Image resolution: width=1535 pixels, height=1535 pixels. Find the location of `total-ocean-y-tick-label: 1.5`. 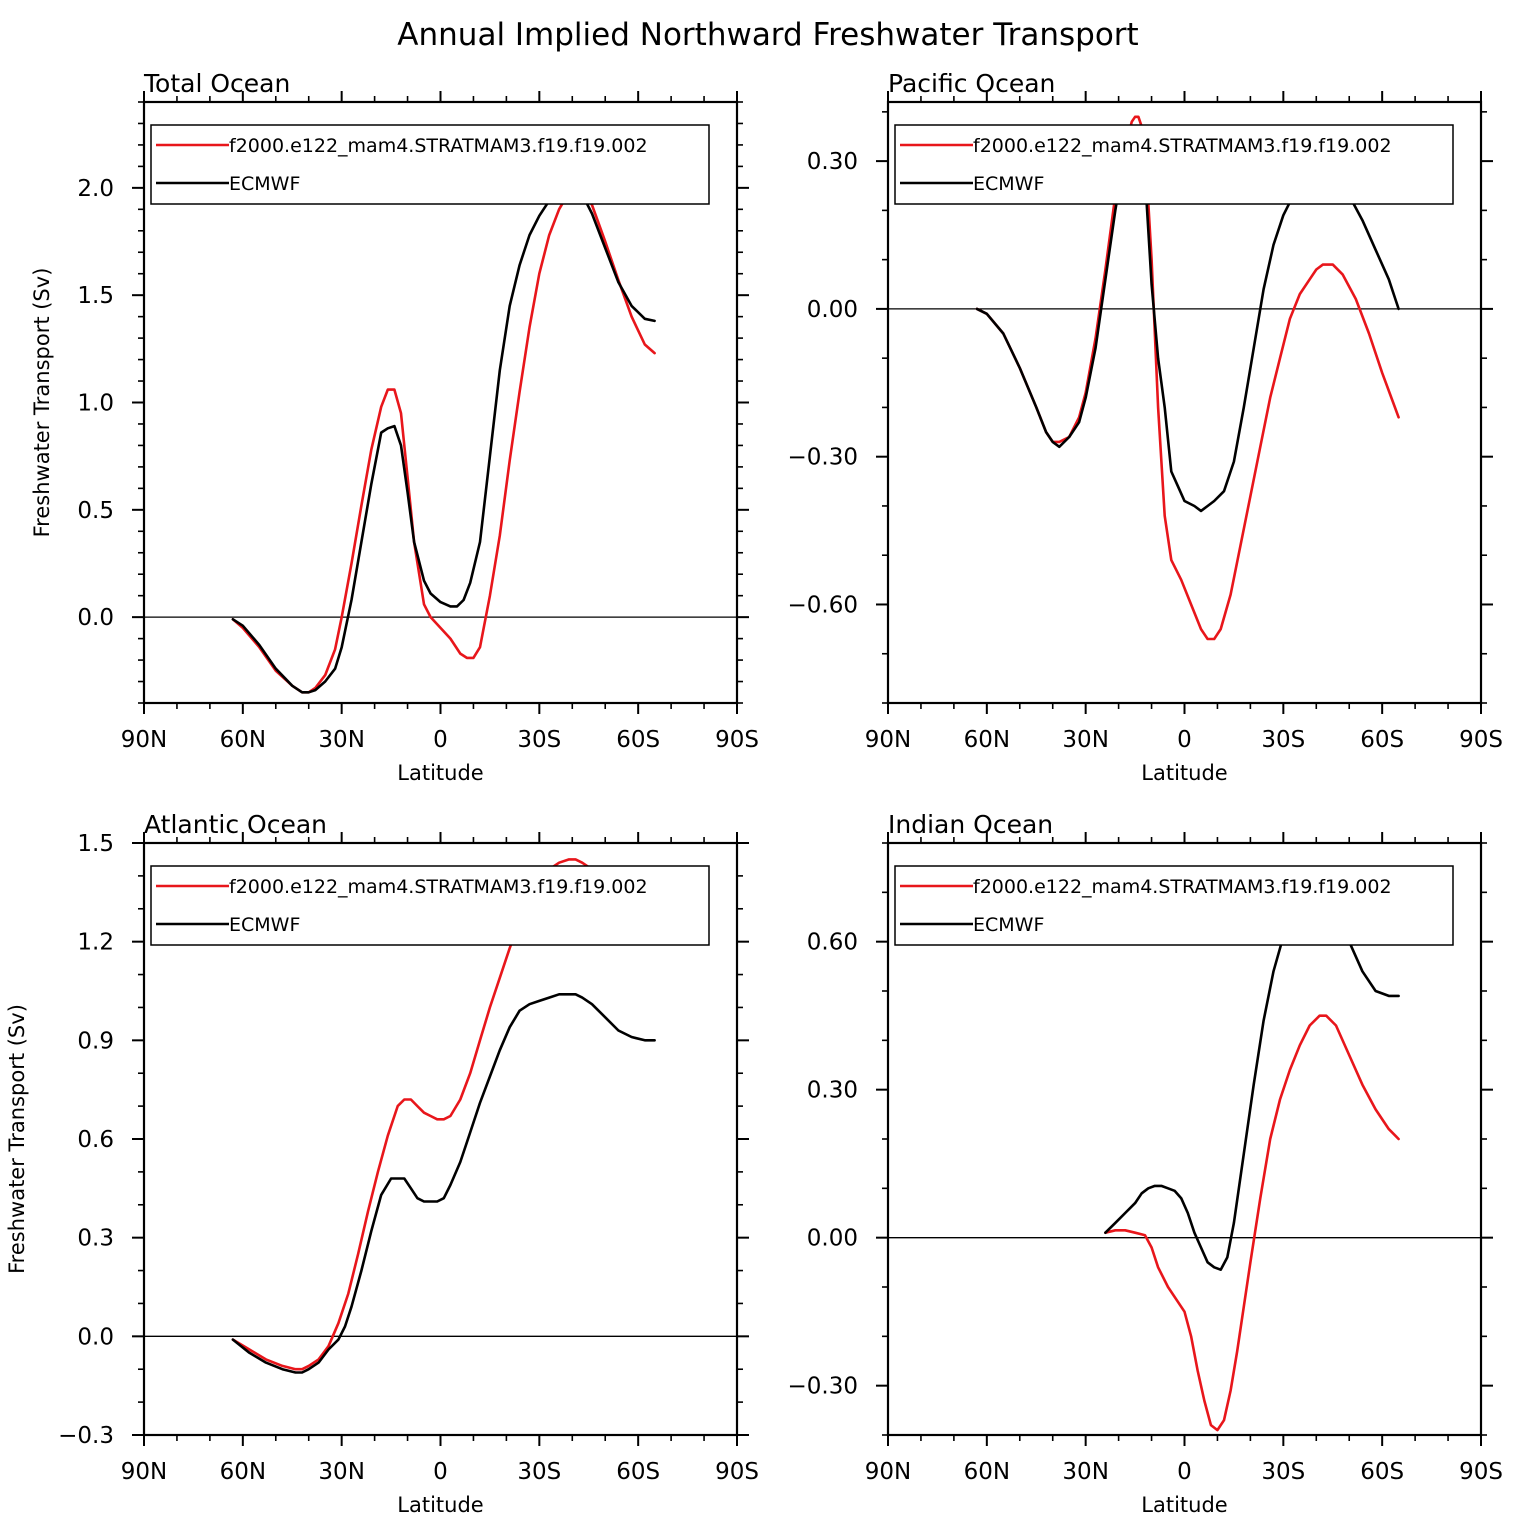

total-ocean-y-tick-label: 1.5 is located at coordinates (95, 296).